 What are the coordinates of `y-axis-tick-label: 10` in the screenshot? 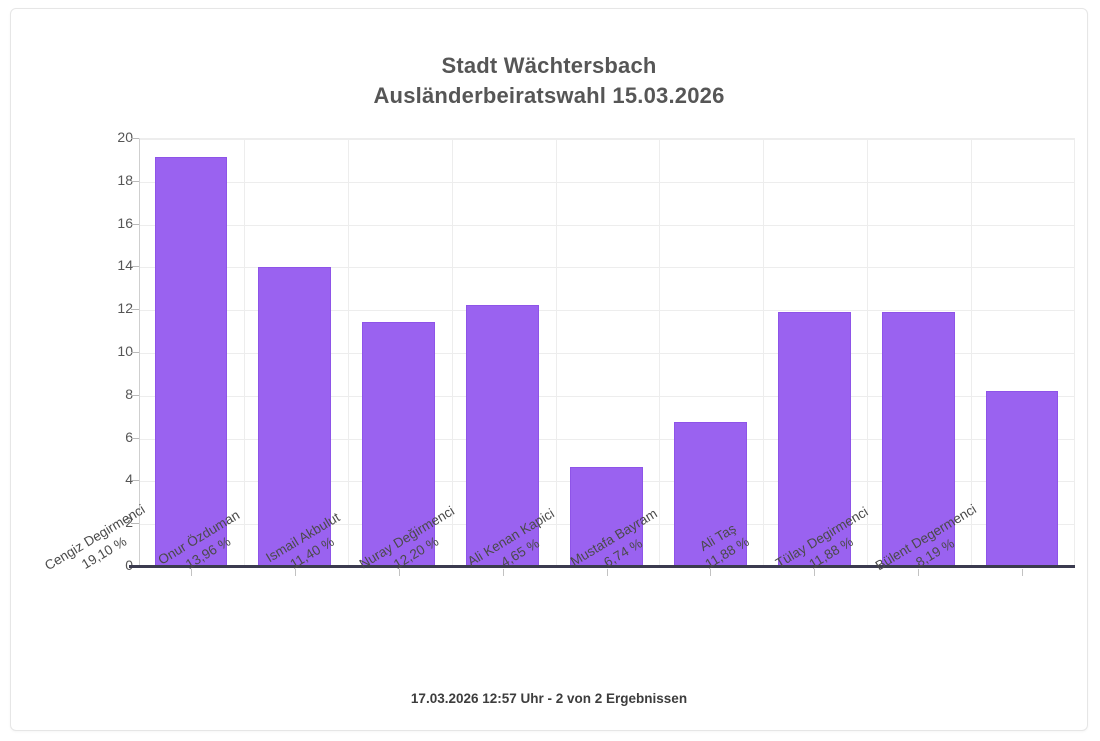 It's located at (125, 351).